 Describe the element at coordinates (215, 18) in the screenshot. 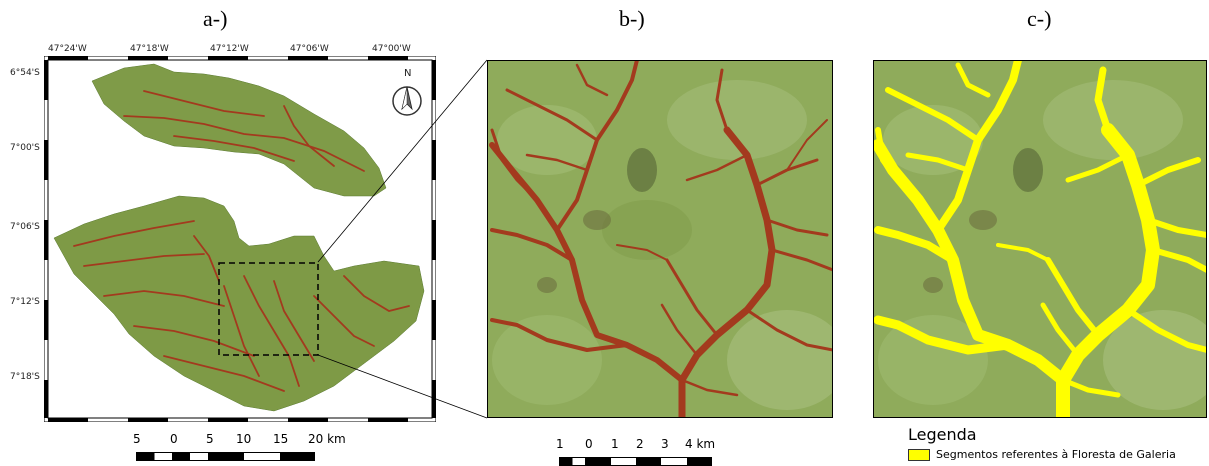

I see `panel-label-a: a-)` at that location.